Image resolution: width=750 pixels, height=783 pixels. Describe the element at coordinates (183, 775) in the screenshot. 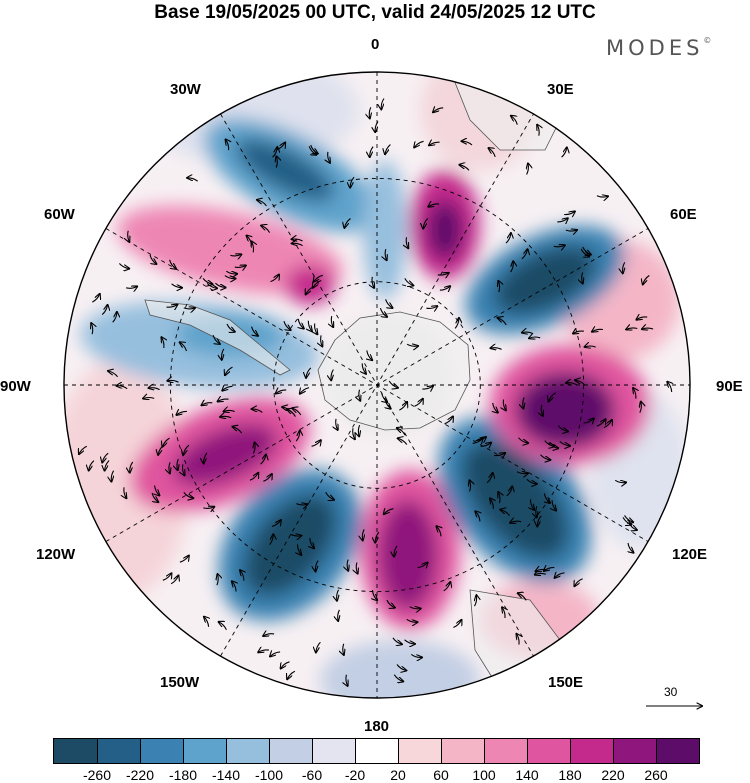

I see `colorbar-tick-label: -180` at that location.